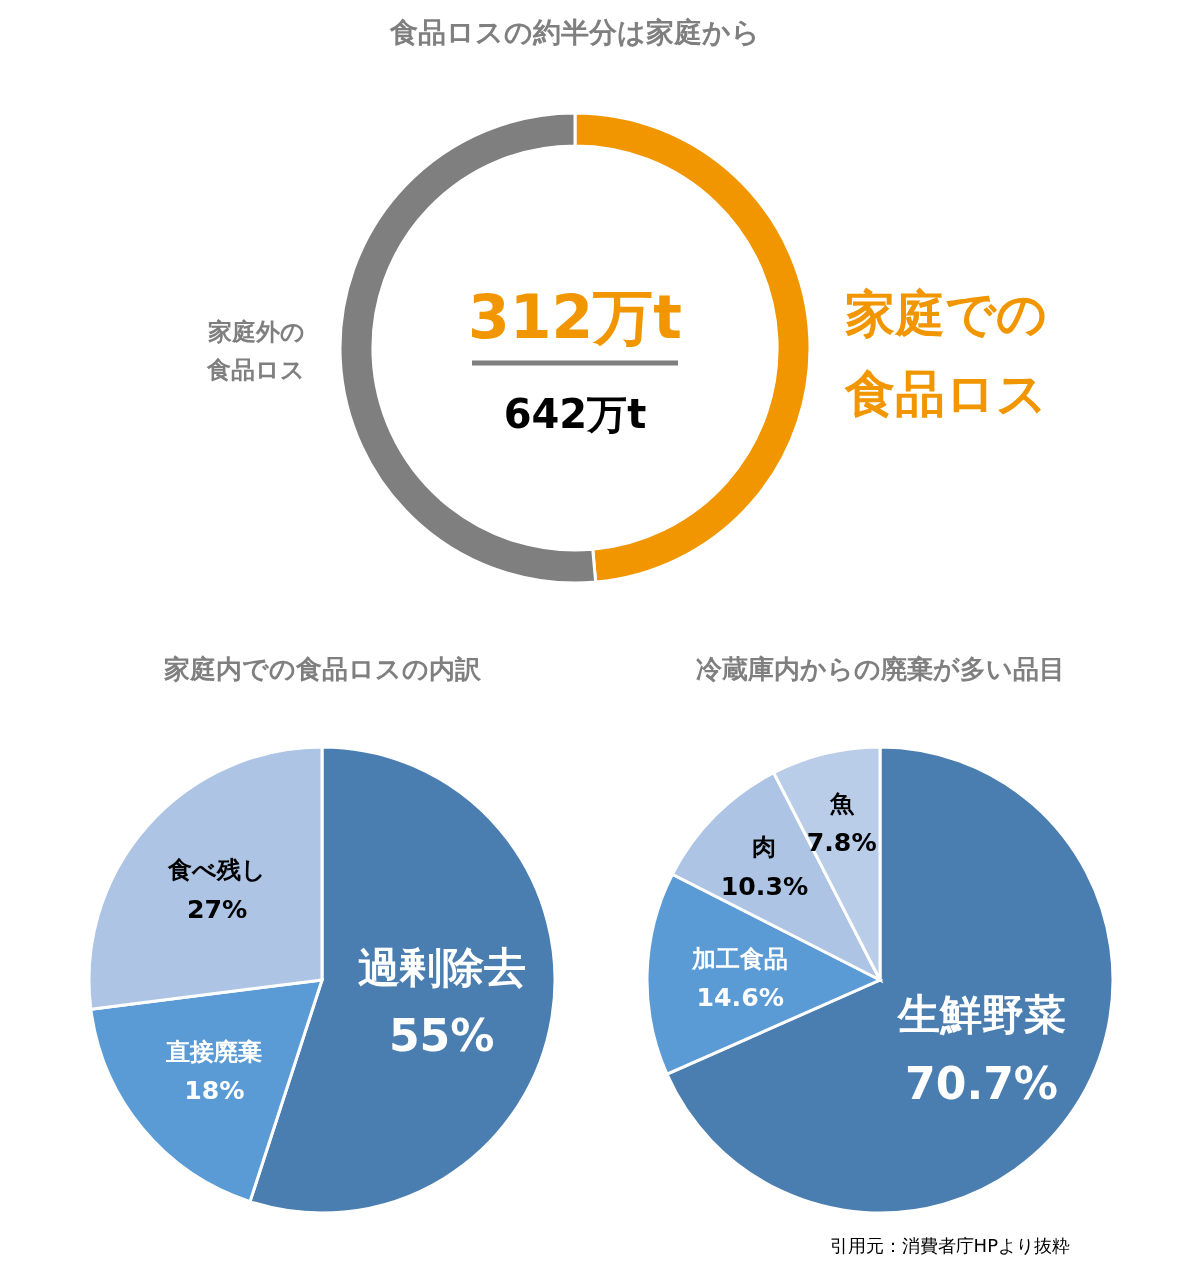 The width and height of the screenshot is (1202, 1274). What do you see at coordinates (764, 847) in the screenshot?
I see `slice-label: 肉` at bounding box center [764, 847].